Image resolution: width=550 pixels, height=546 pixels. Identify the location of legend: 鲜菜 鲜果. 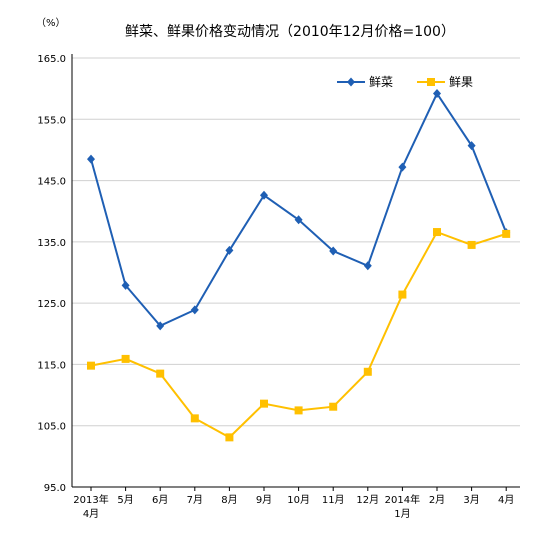
(405, 82).